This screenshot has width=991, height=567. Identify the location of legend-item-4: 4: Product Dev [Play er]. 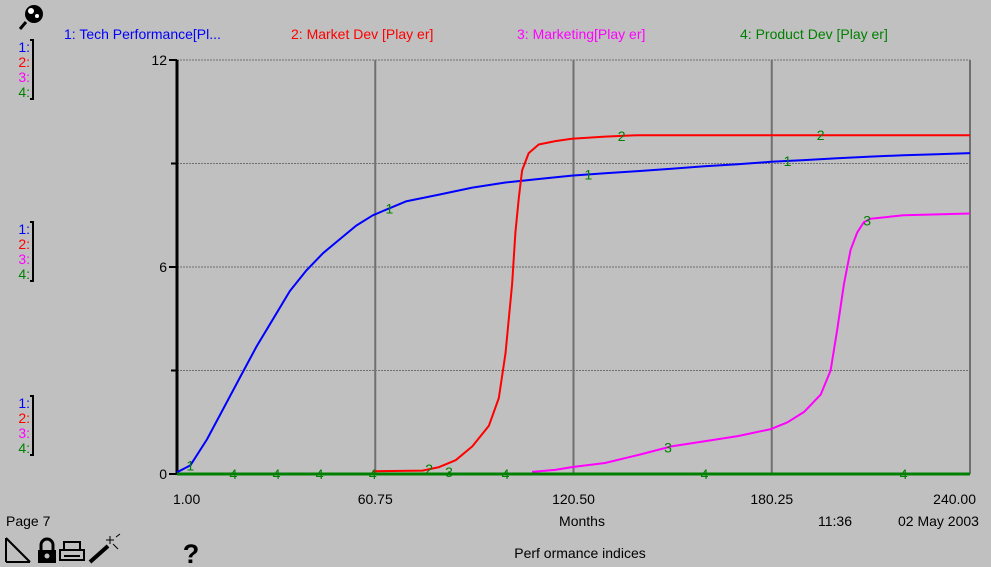
(814, 34).